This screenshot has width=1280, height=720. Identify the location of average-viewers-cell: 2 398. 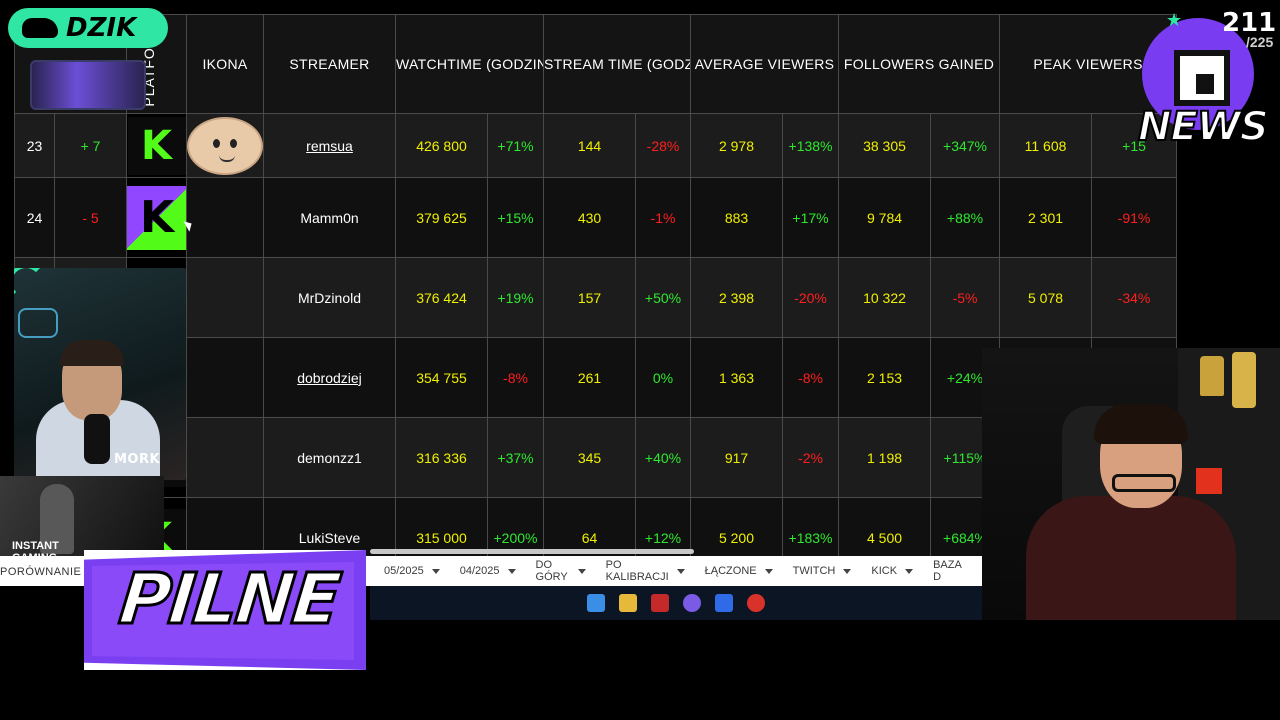
(736, 297).